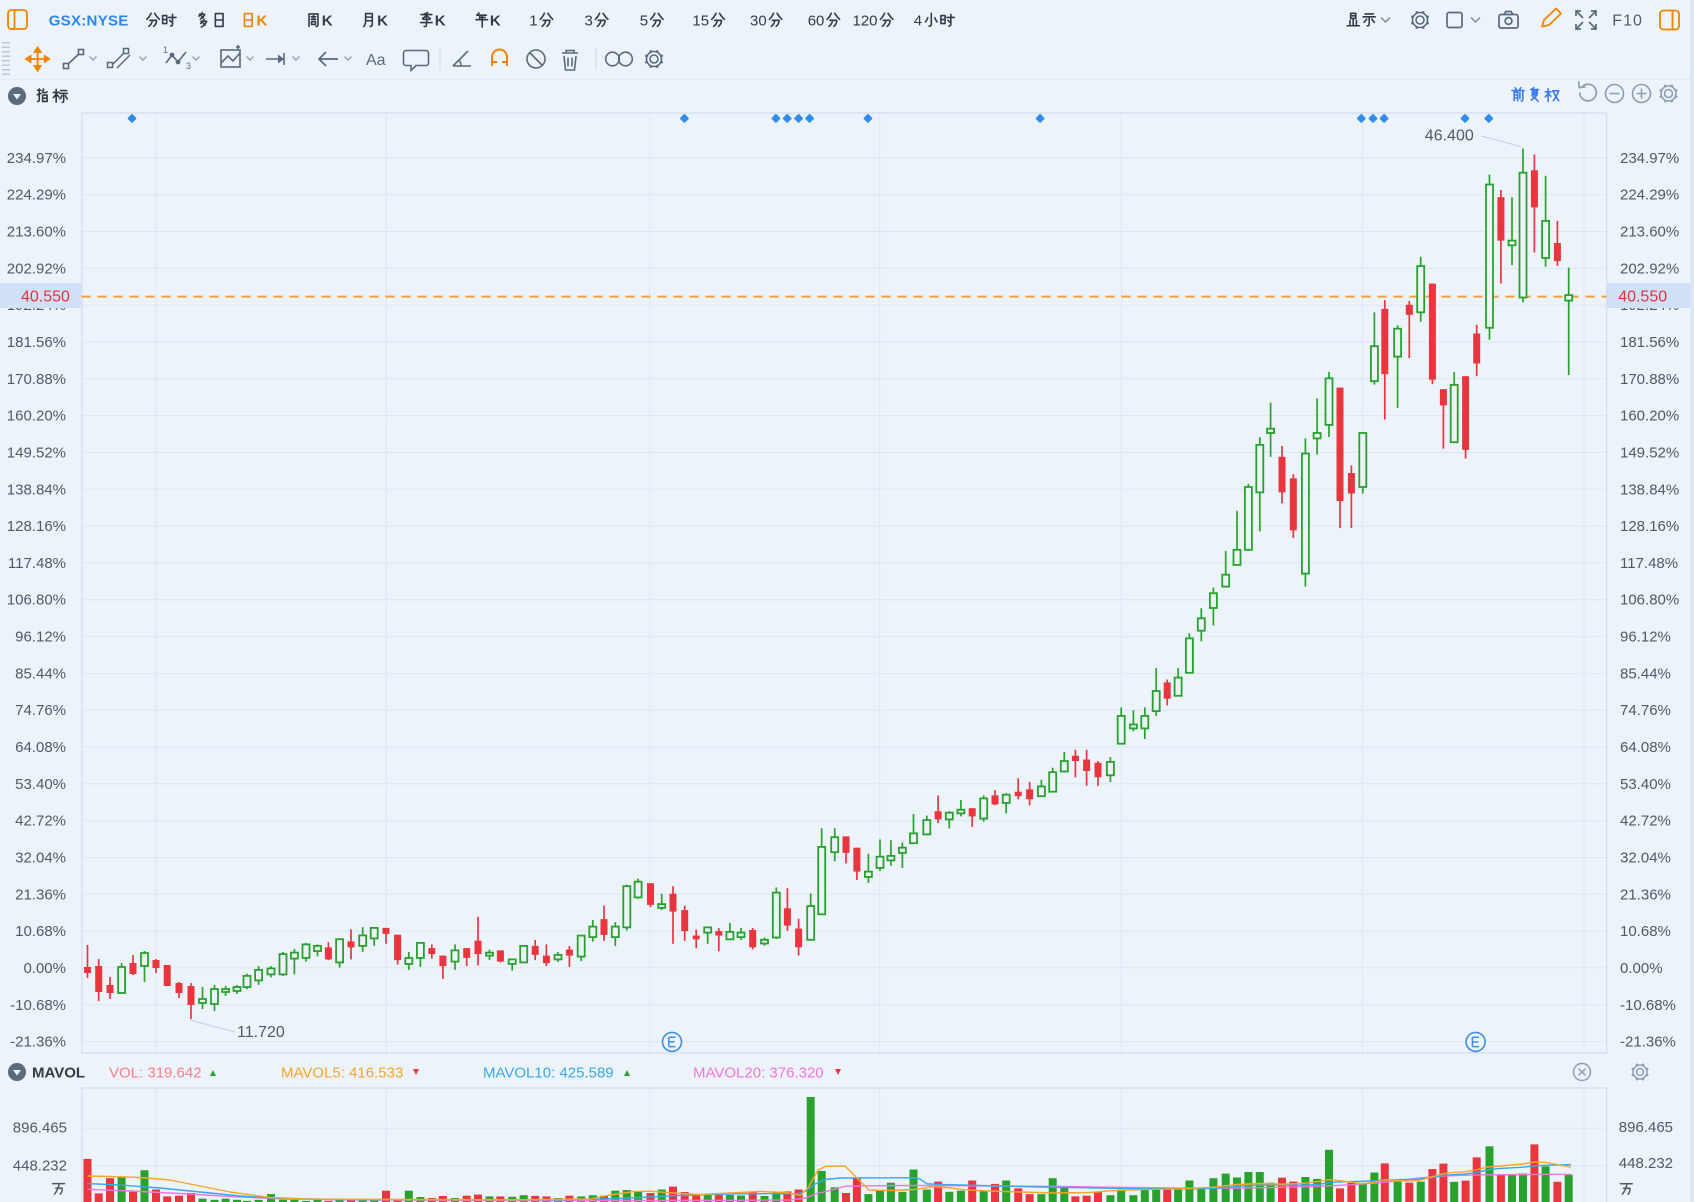  I want to click on svg-text: 5, so click(644, 21).